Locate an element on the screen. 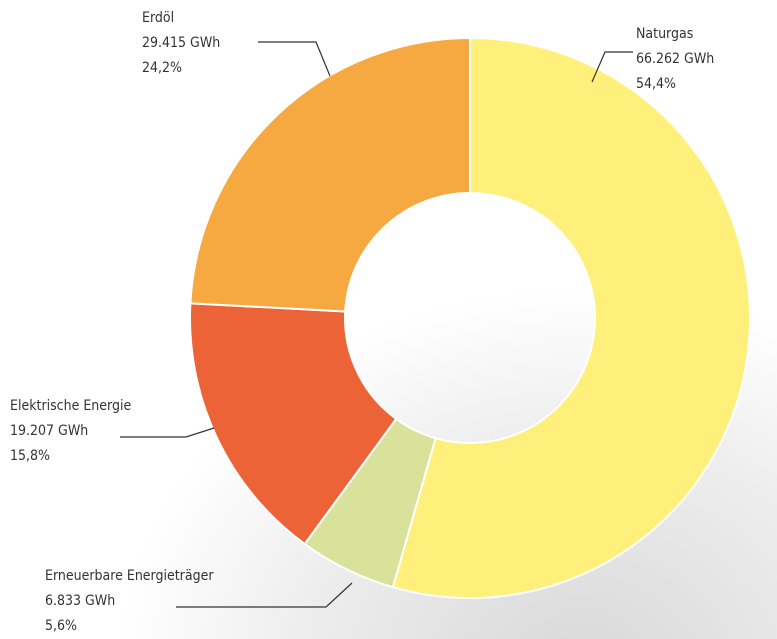 The height and width of the screenshot is (639, 777). donut-slice is located at coordinates (293, 424).